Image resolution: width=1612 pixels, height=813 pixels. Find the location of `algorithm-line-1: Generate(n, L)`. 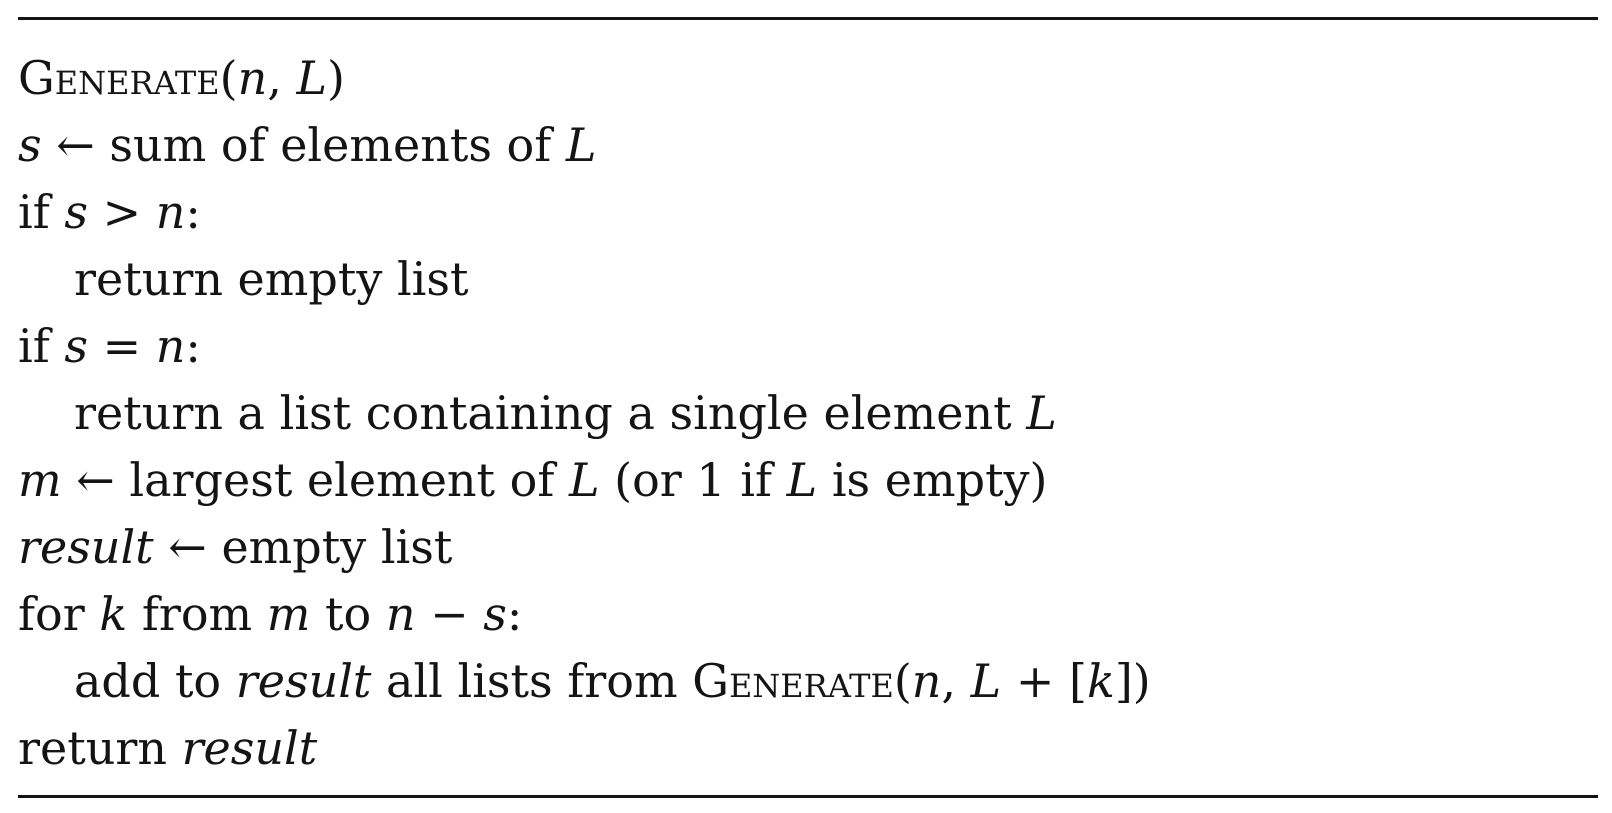

algorithm-line-1: Generate(n, L) is located at coordinates (181, 78).